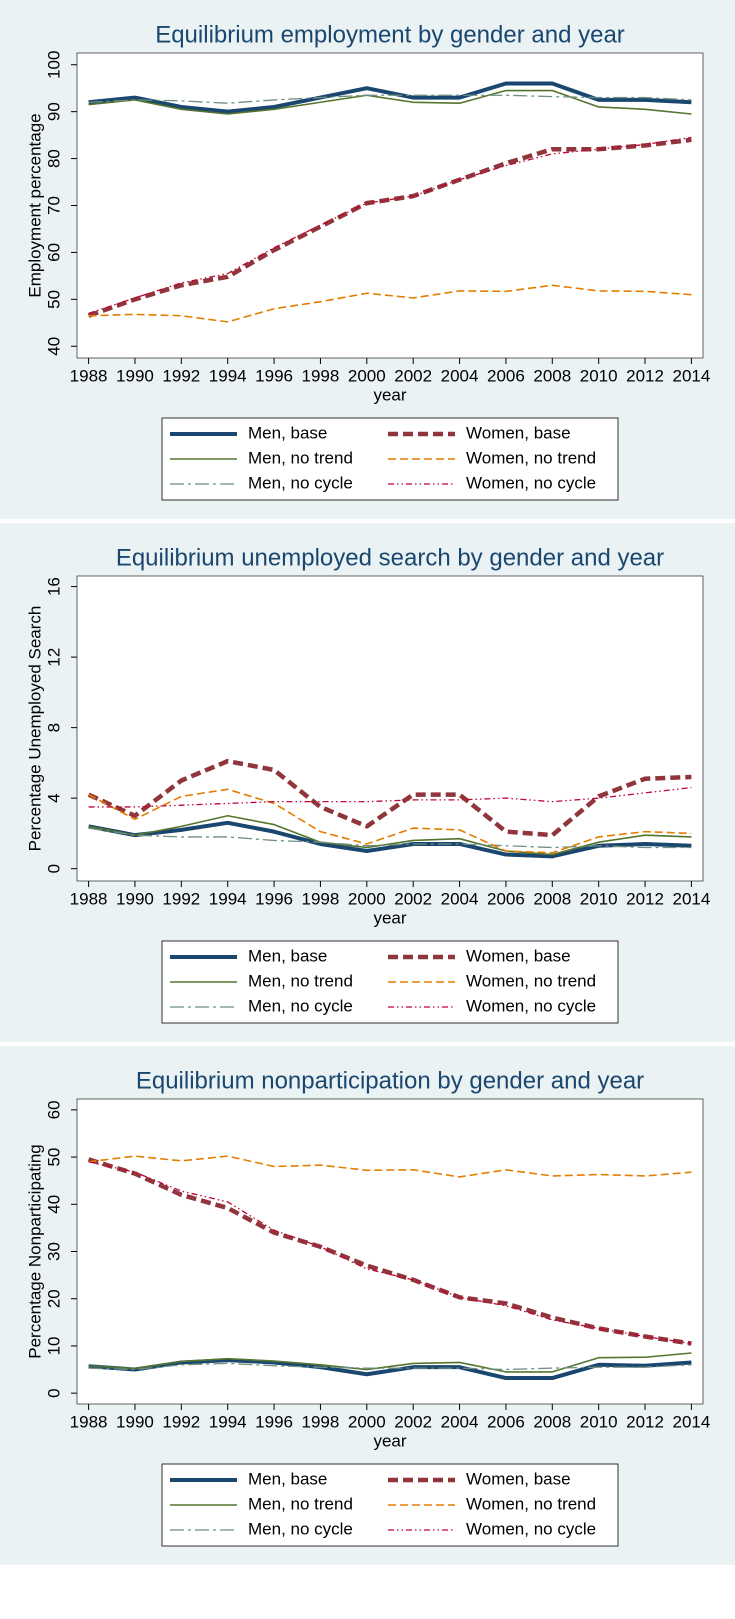  I want to click on y-tick-label: 20, so click(53, 1298).